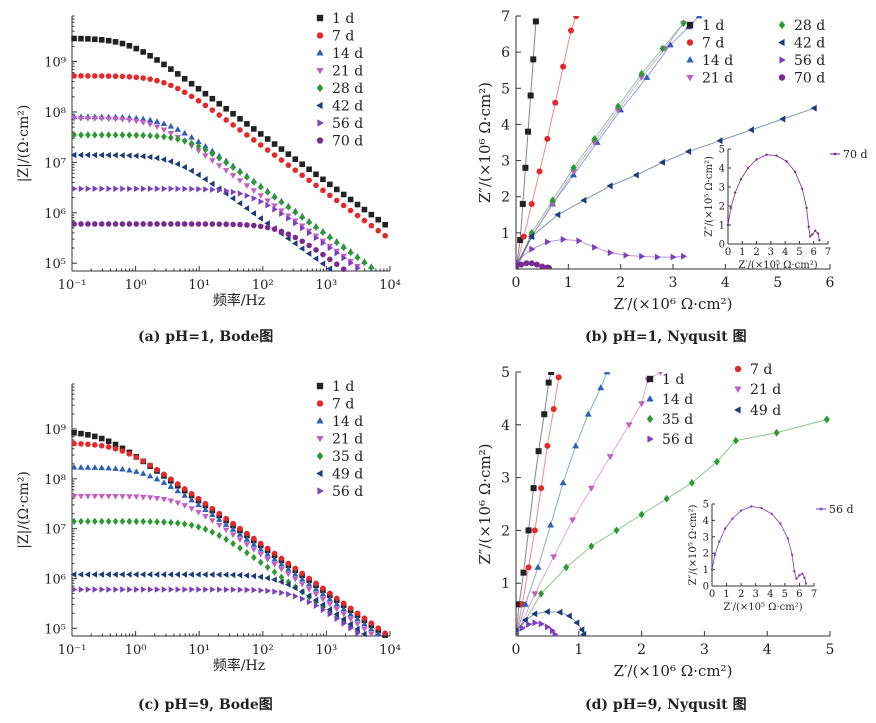 Image resolution: width=876 pixels, height=723 pixels. I want to click on y-tick-label: 6, so click(505, 53).